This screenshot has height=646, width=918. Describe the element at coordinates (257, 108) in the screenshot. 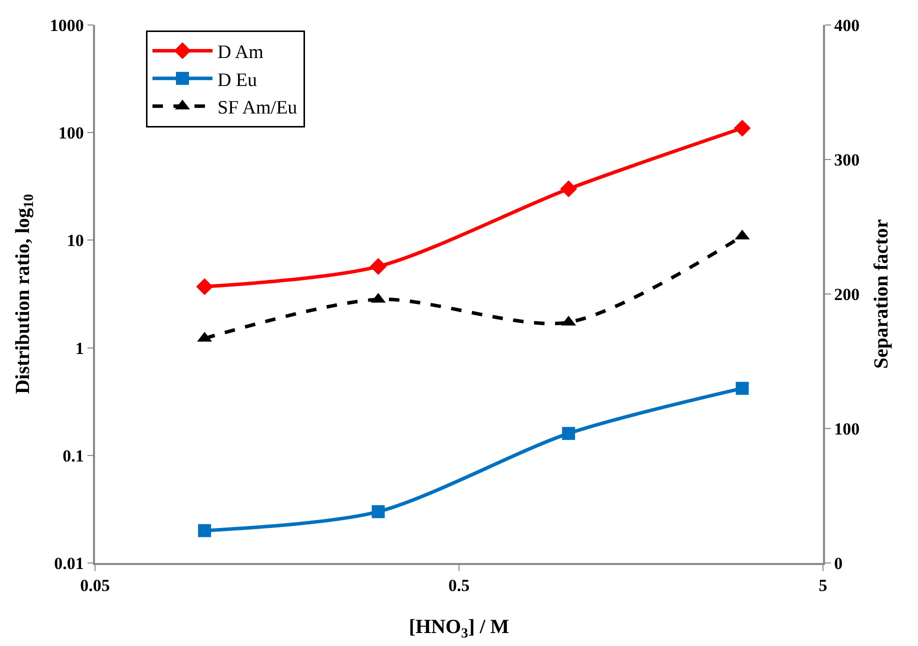

I see `legend-label: SF Am/Eu` at that location.